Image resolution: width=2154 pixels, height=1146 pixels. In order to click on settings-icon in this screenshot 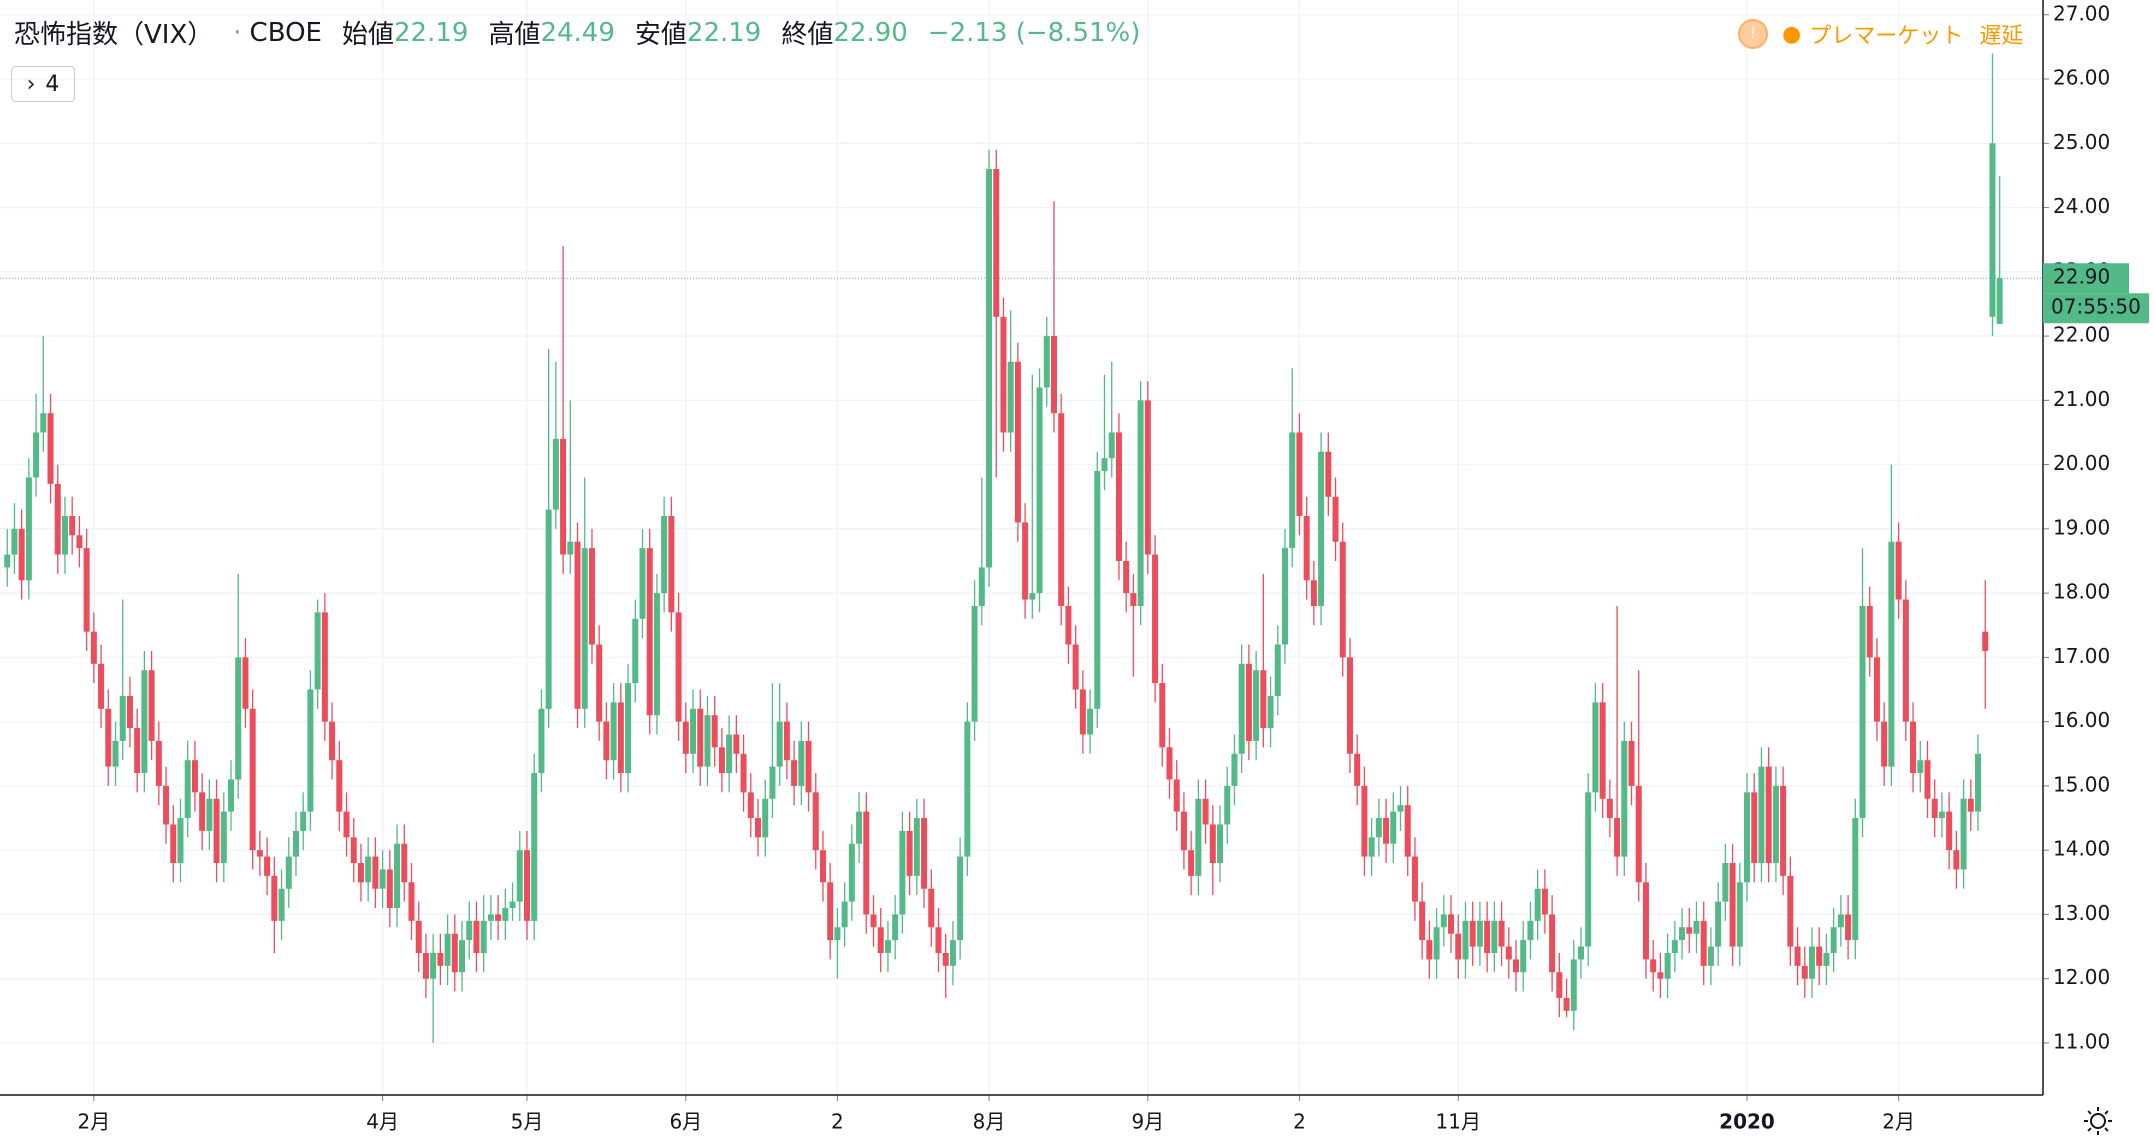, I will do `click(2098, 1121)`.